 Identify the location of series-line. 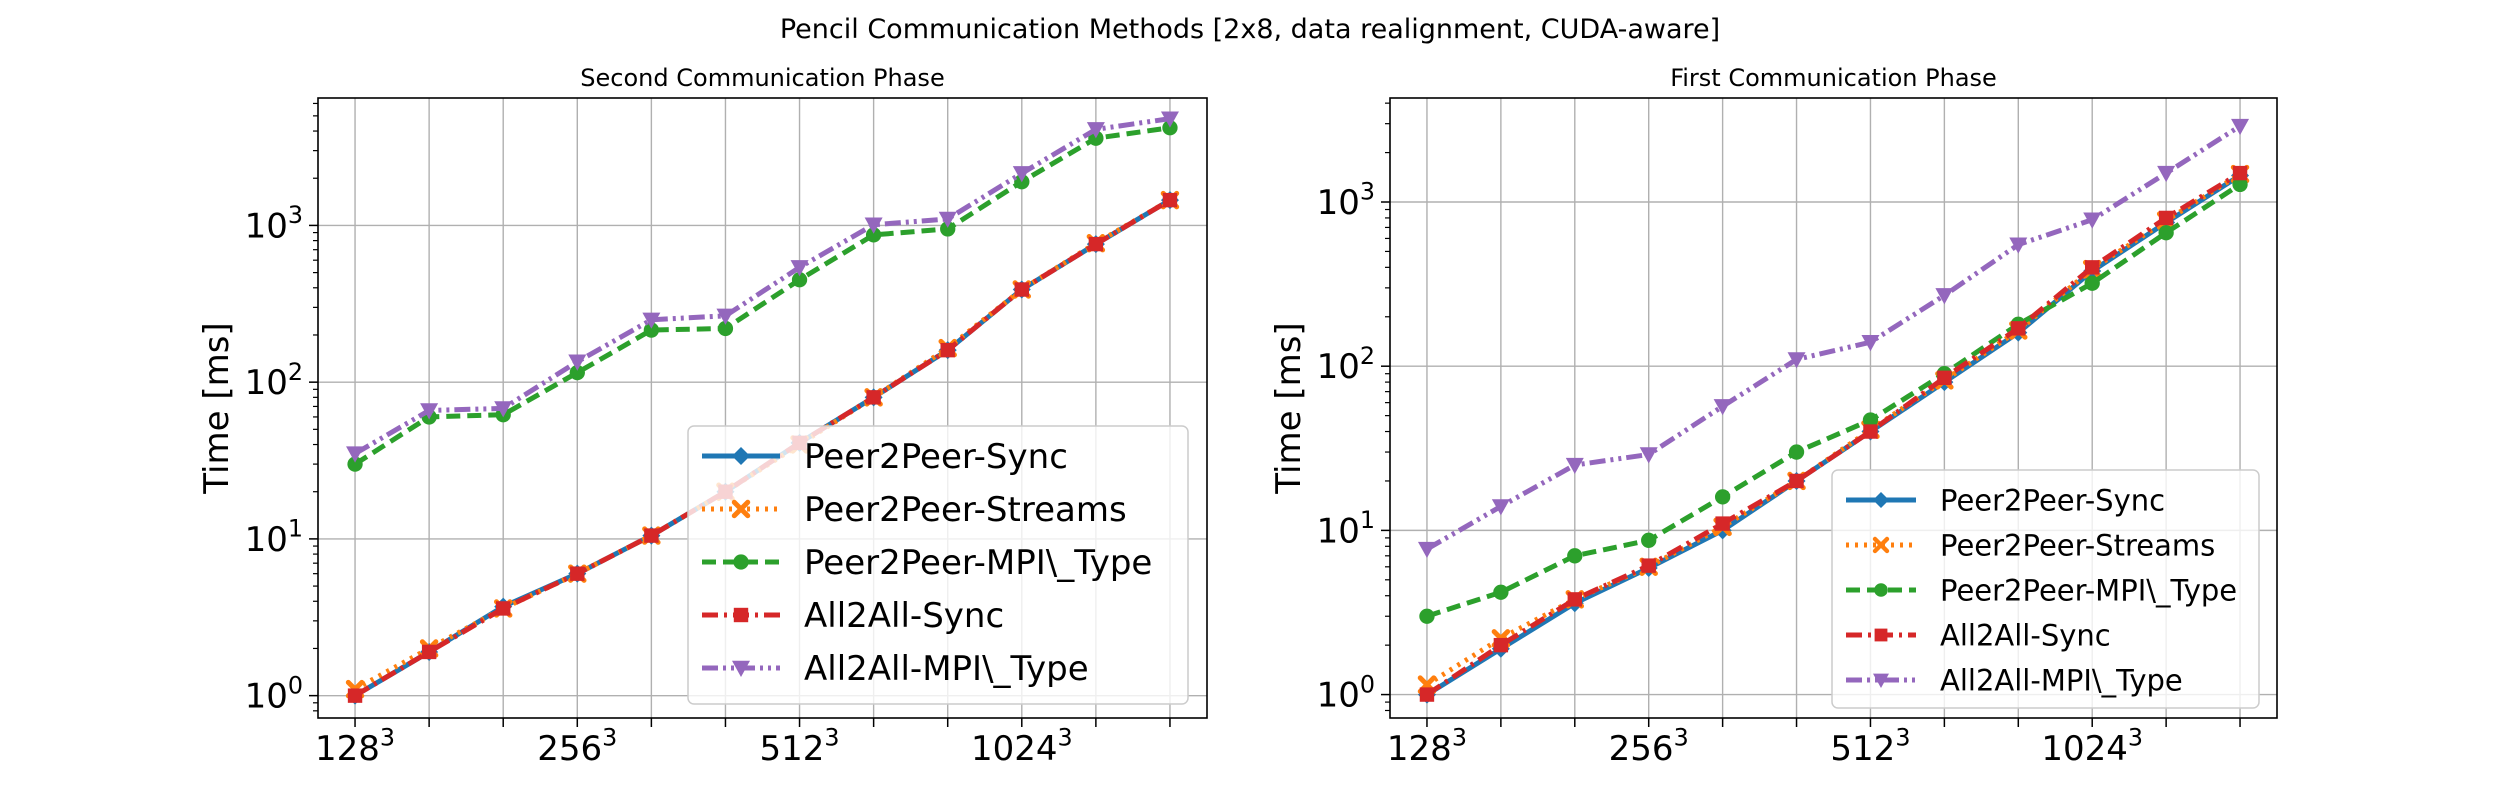
(762, 286).